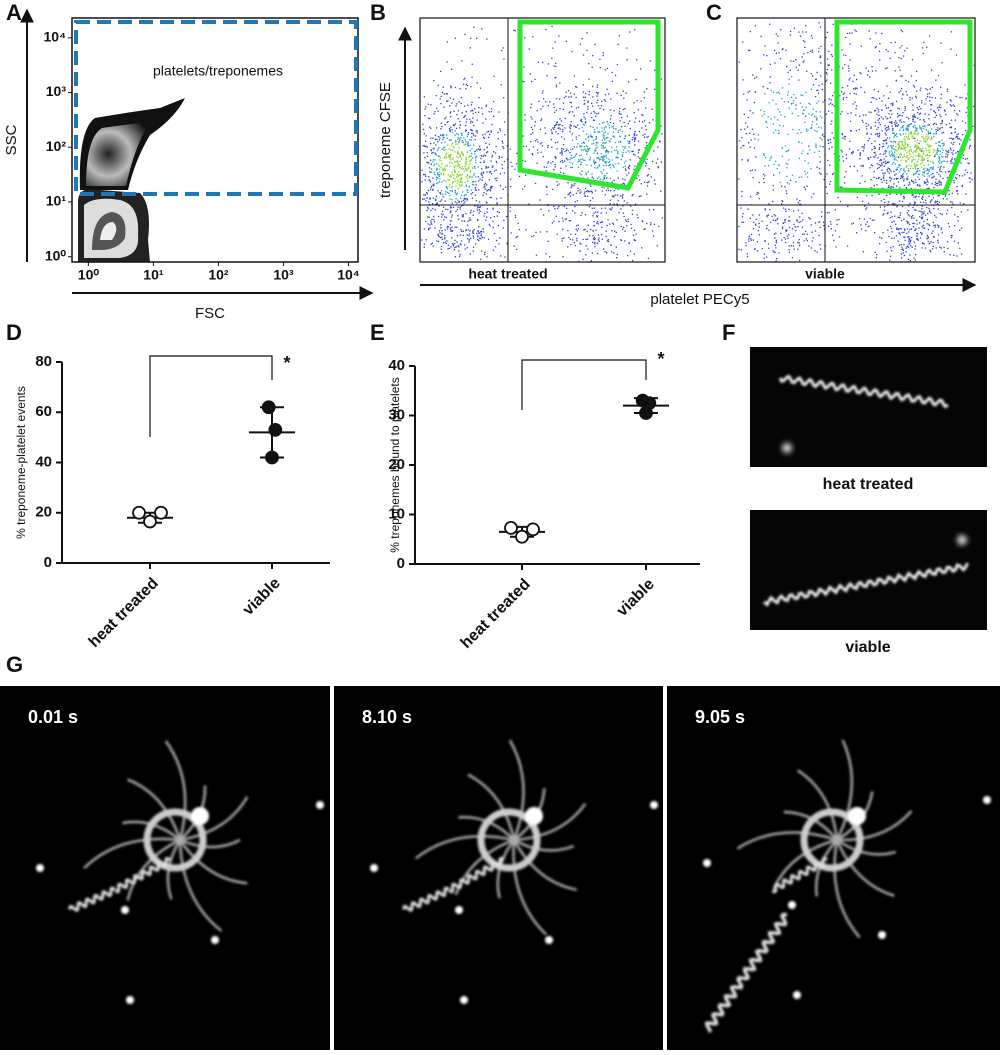 Image resolution: width=1000 pixels, height=1055 pixels. What do you see at coordinates (549, 940) in the screenshot?
I see `particle` at bounding box center [549, 940].